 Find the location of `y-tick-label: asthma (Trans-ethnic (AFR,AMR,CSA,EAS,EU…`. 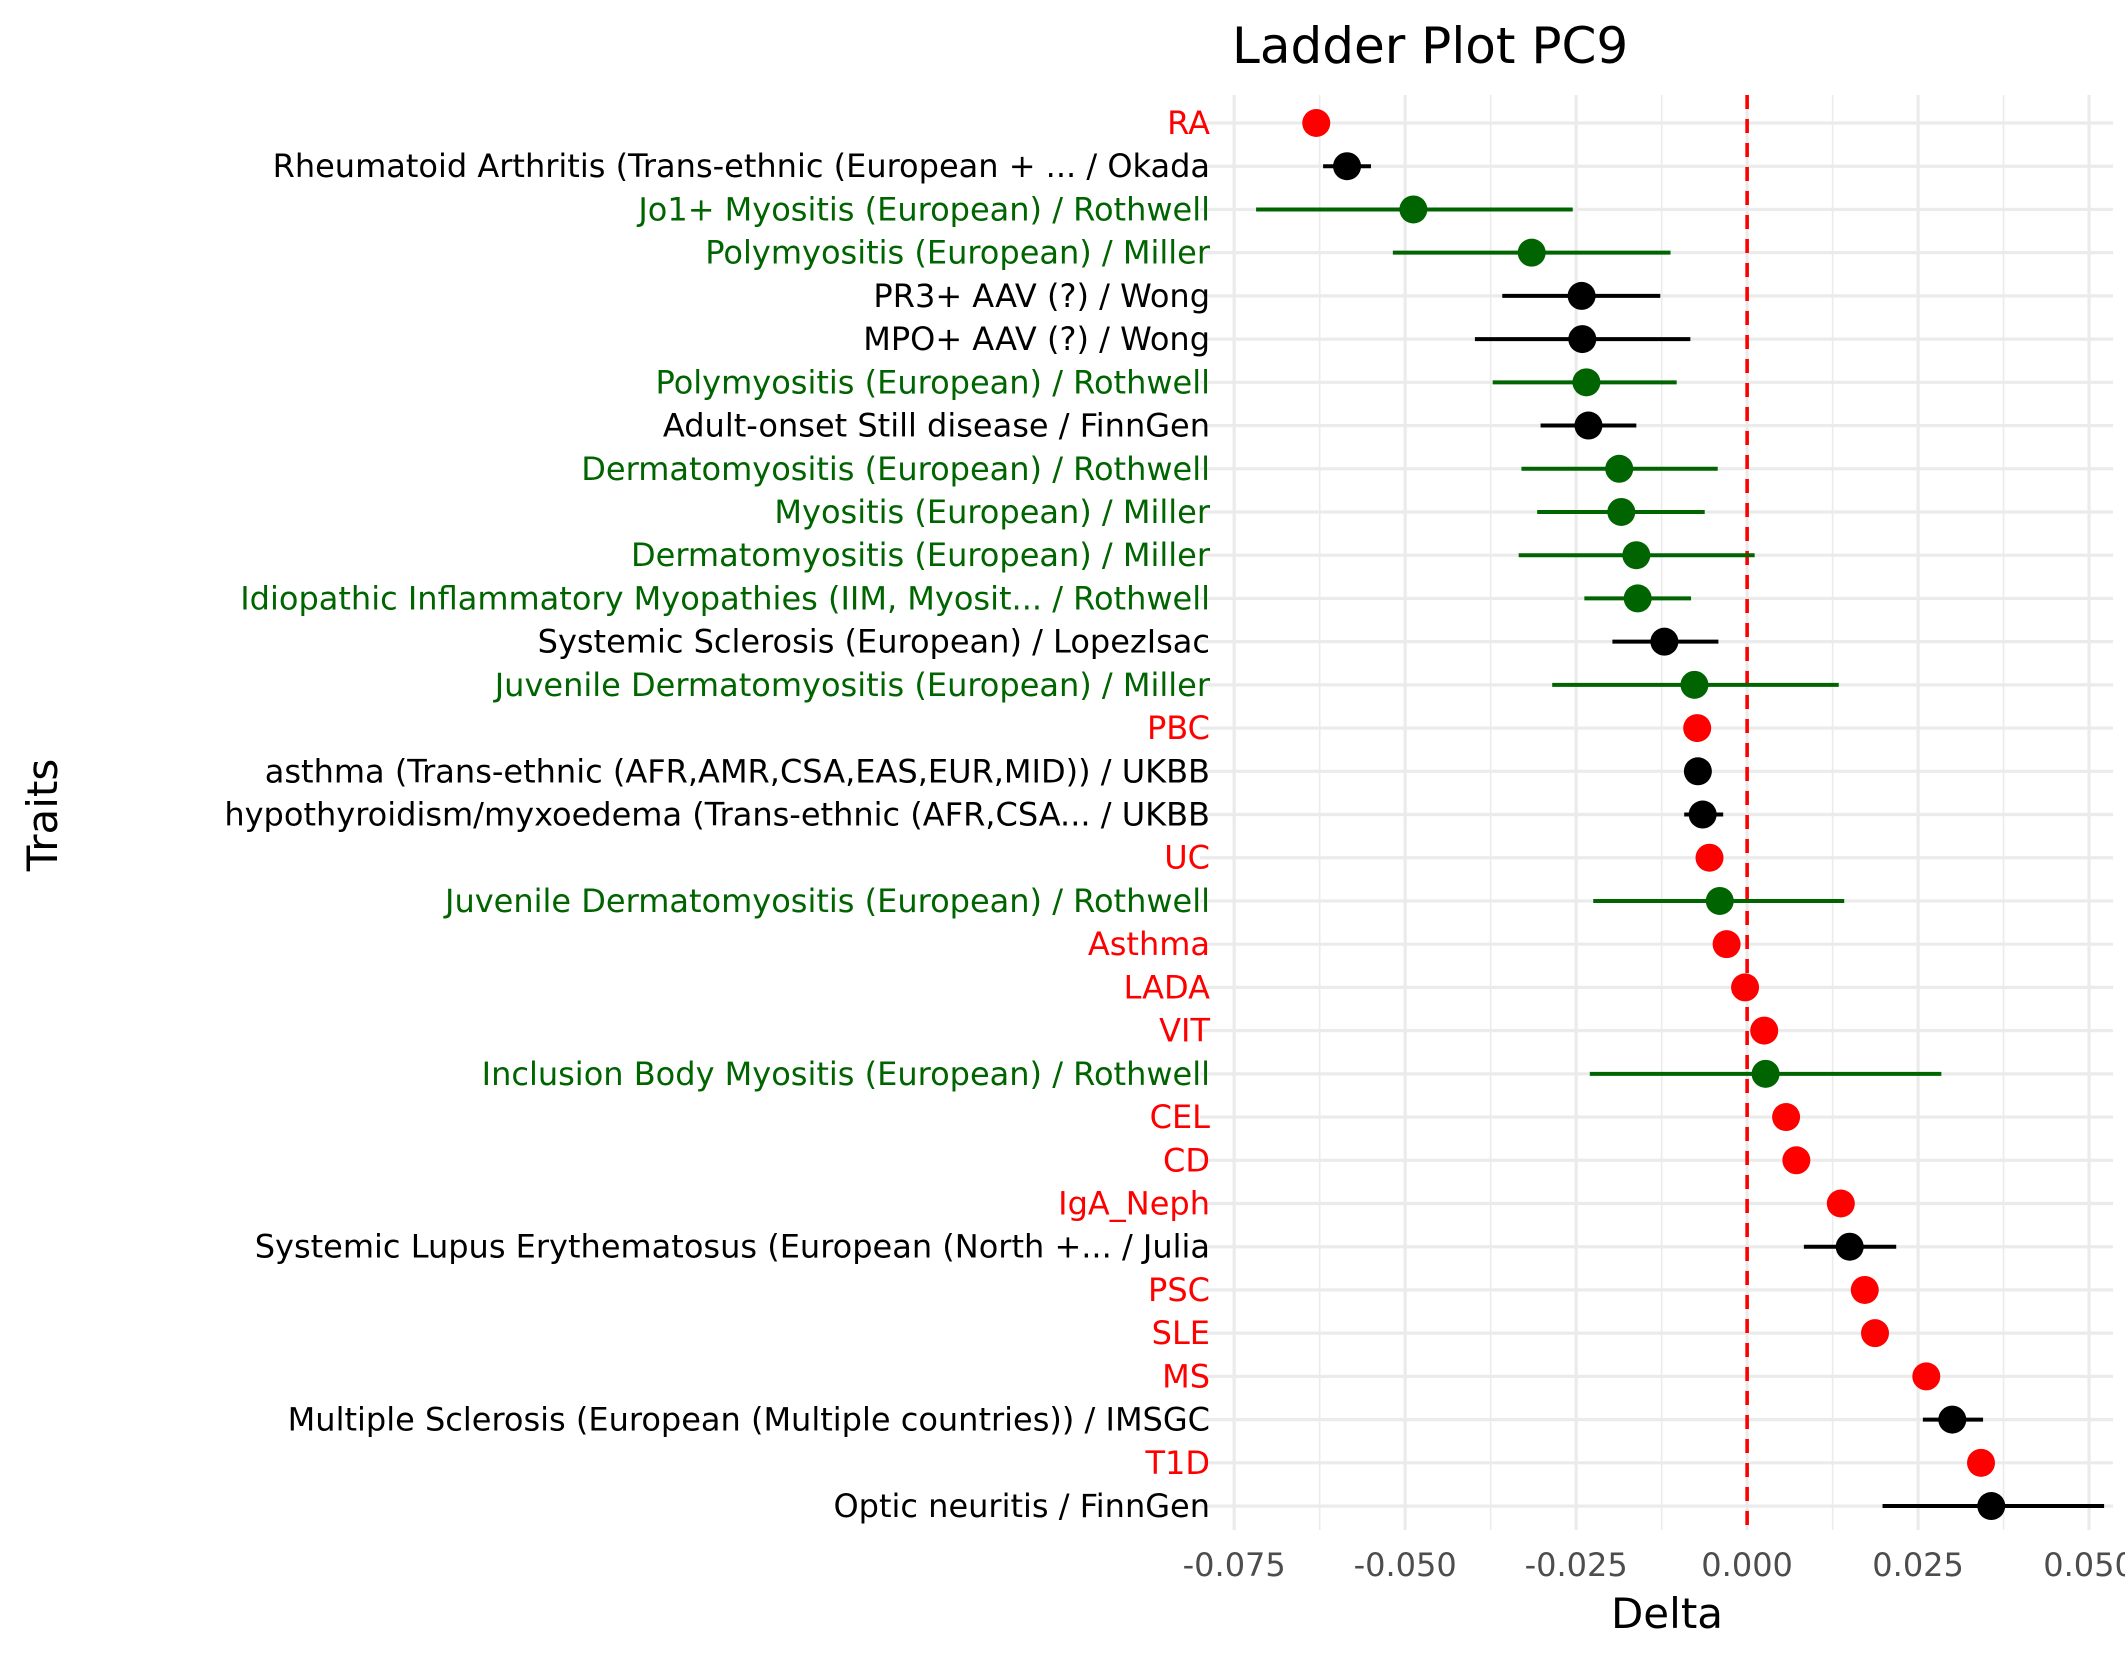

y-tick-label: asthma (Trans-ethnic (AFR,AMR,CSA,EAS,EU… is located at coordinates (737, 771).